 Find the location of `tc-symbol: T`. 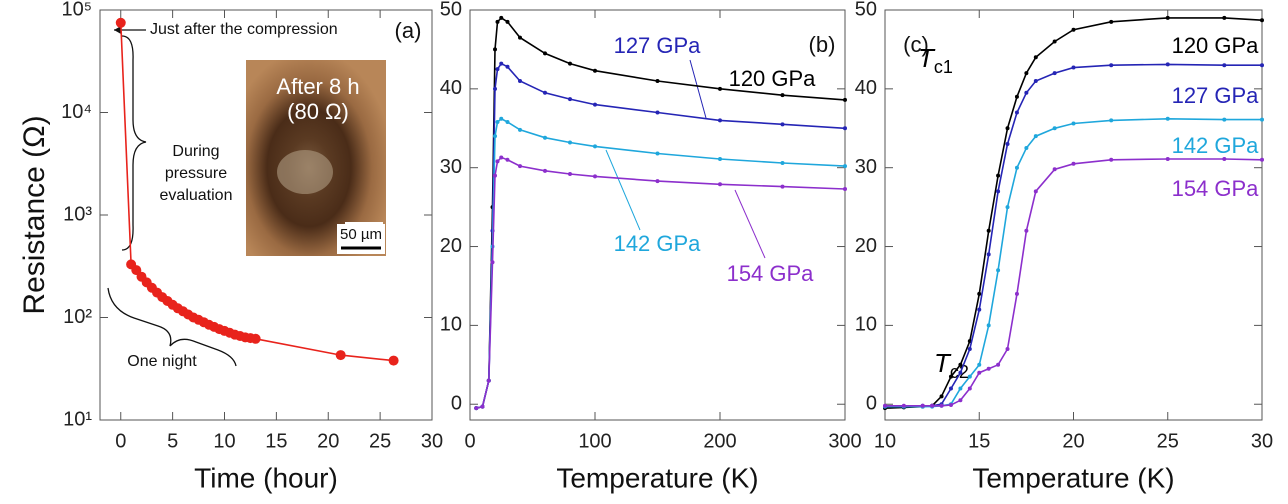

tc-symbol: T is located at coordinates (943, 363).